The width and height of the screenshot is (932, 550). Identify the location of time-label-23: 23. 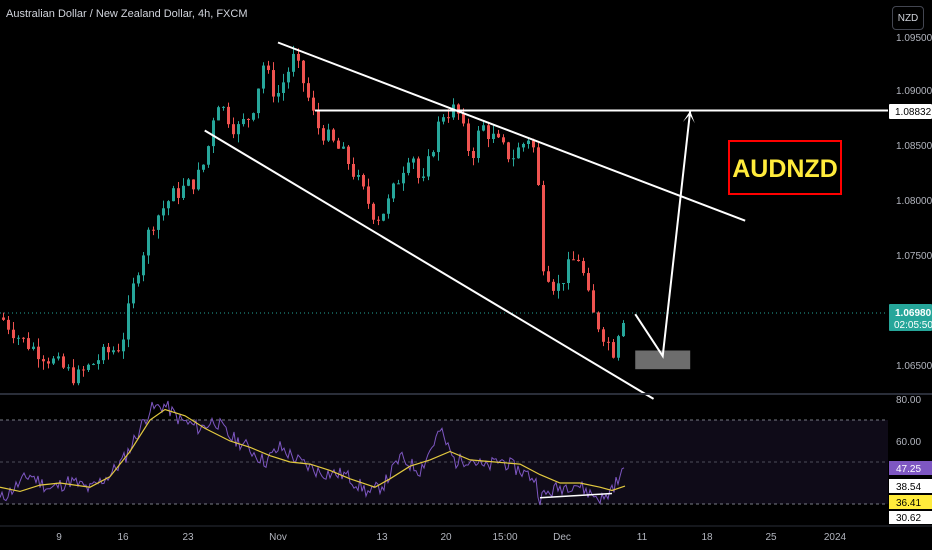
(188, 537).